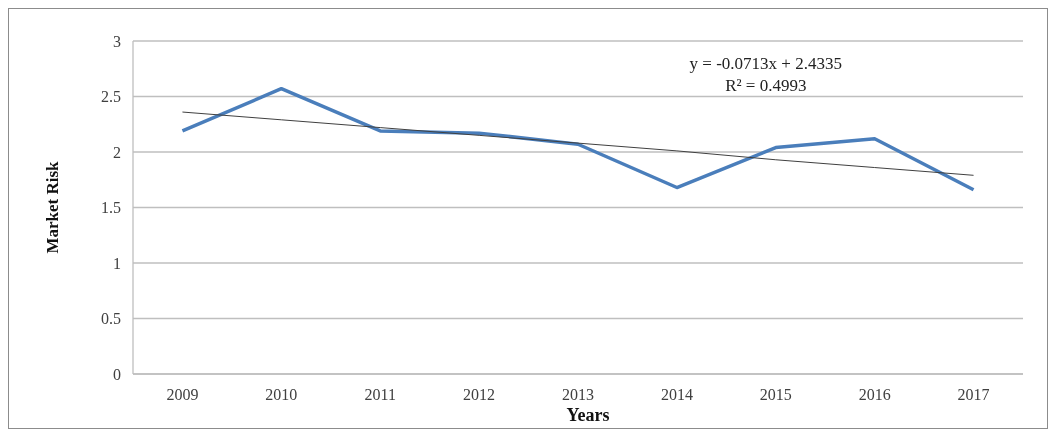  What do you see at coordinates (380, 394) in the screenshot?
I see `x-tick-label: 2011` at bounding box center [380, 394].